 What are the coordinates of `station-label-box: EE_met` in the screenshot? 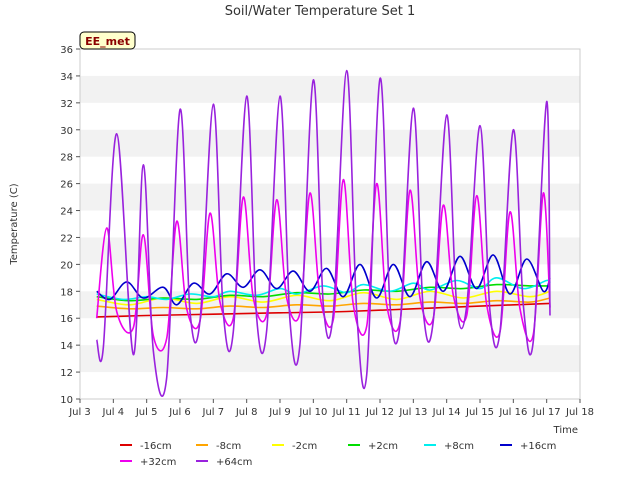 It's located at (107, 40).